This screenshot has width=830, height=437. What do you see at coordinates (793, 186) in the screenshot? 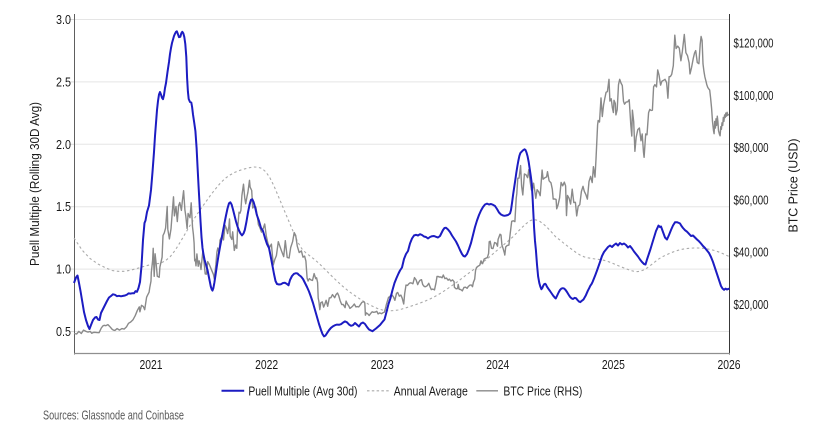
I see `svg-text: BTC Price (USD)` at bounding box center [793, 186].